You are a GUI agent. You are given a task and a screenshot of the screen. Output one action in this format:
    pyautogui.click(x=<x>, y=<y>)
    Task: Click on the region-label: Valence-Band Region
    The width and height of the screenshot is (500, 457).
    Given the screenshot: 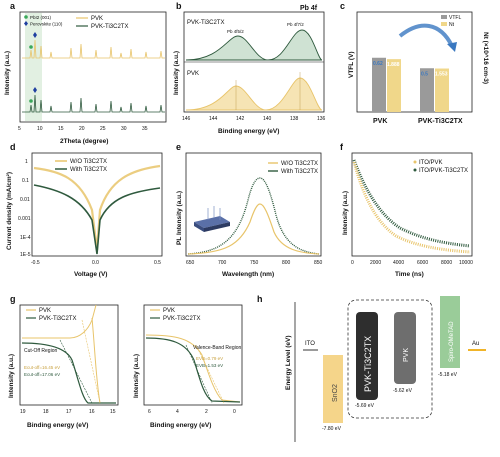 What is the action you would take?
    pyautogui.click(x=217, y=348)
    